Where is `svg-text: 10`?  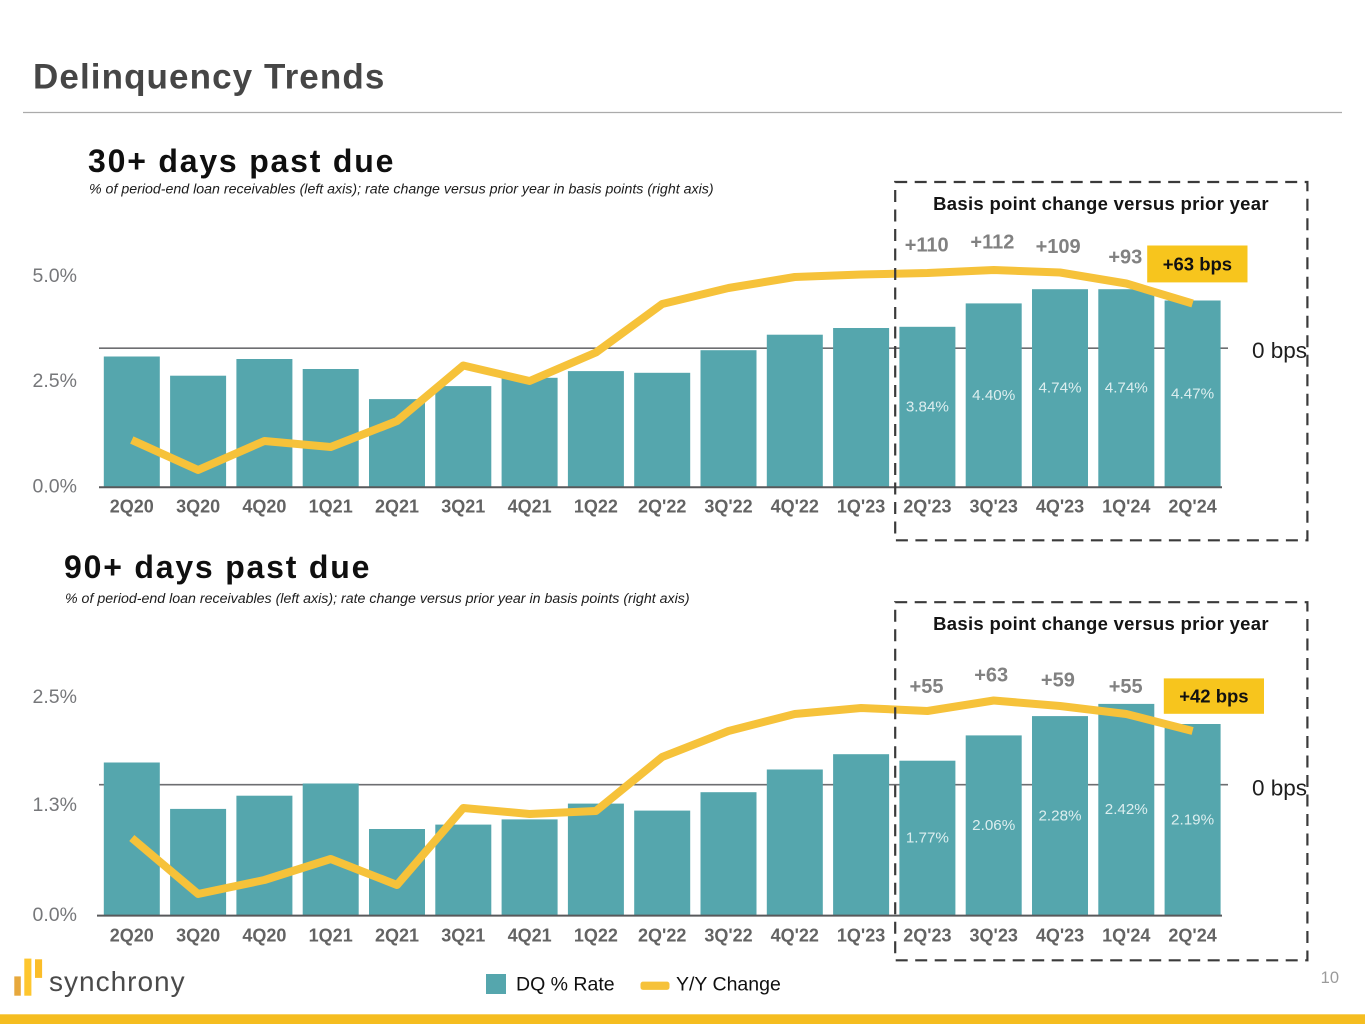 svg-text: 10 is located at coordinates (1330, 978).